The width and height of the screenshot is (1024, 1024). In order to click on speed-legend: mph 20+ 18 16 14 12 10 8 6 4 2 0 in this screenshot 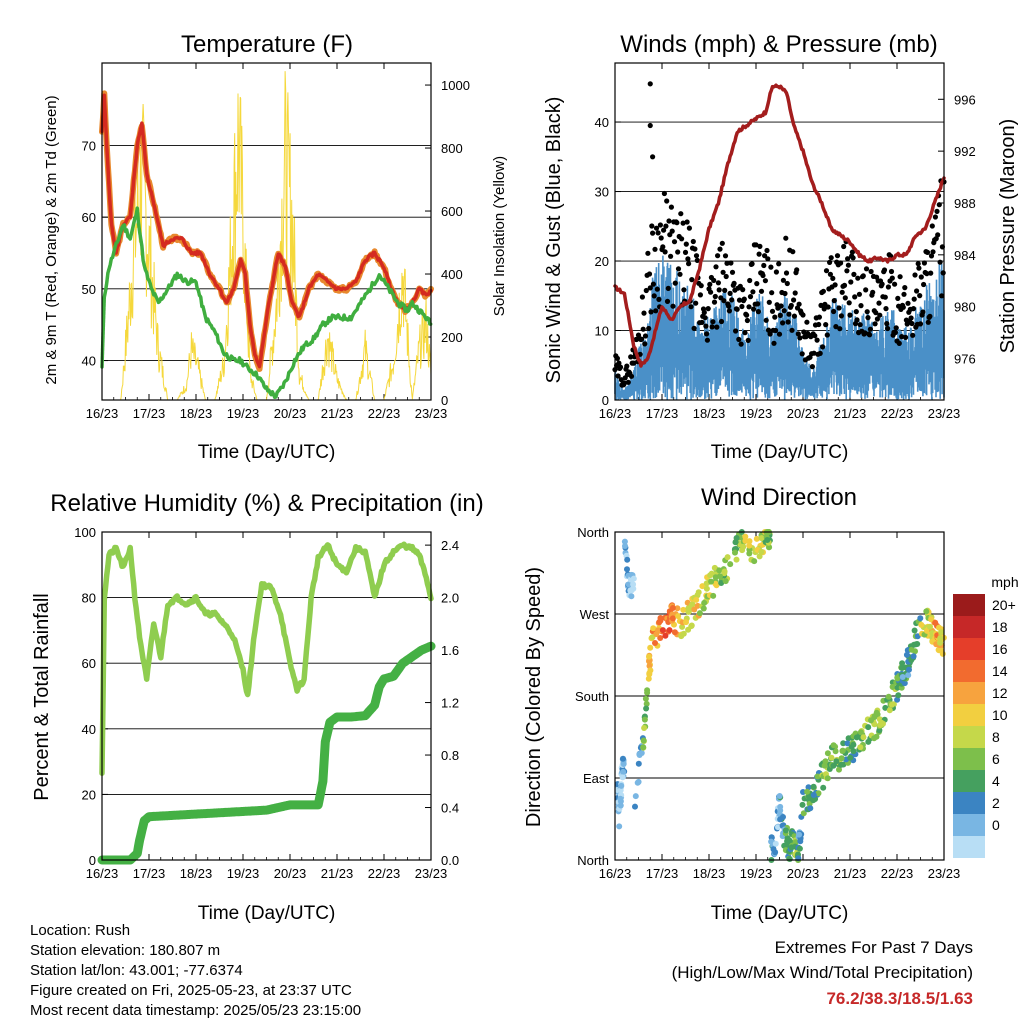, I will do `click(986, 716)`.